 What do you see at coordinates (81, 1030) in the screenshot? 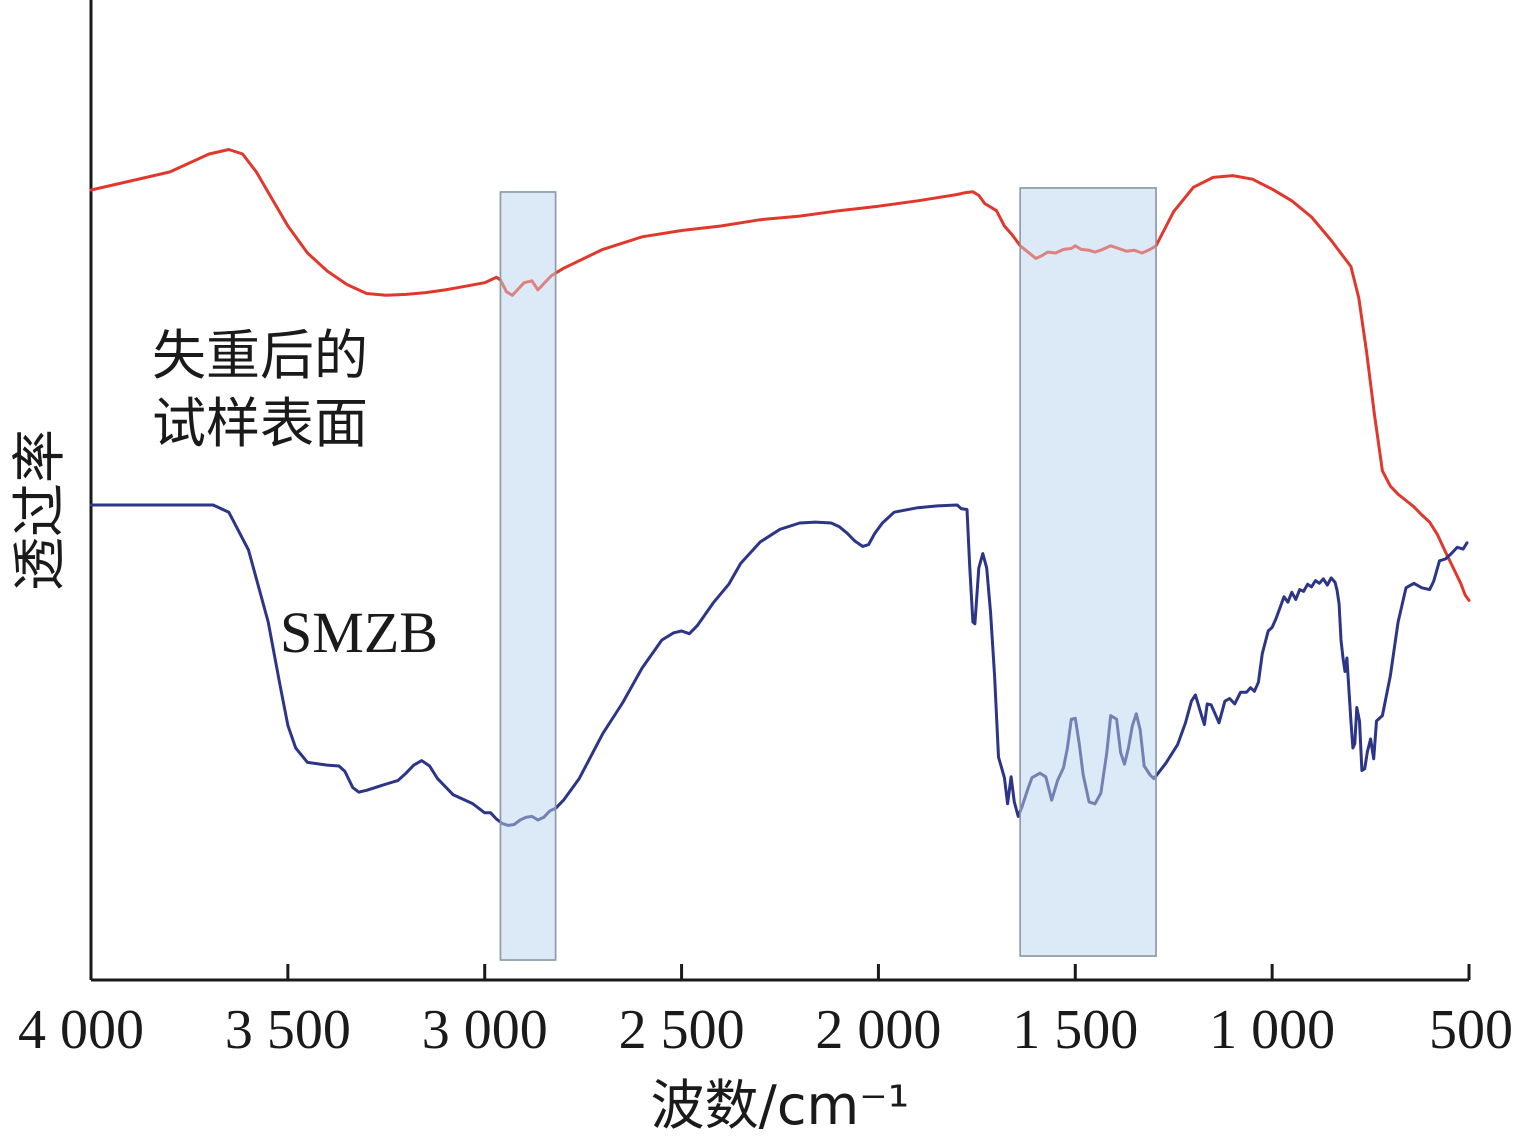
I see `x-tick-label: 4 000` at bounding box center [81, 1030].